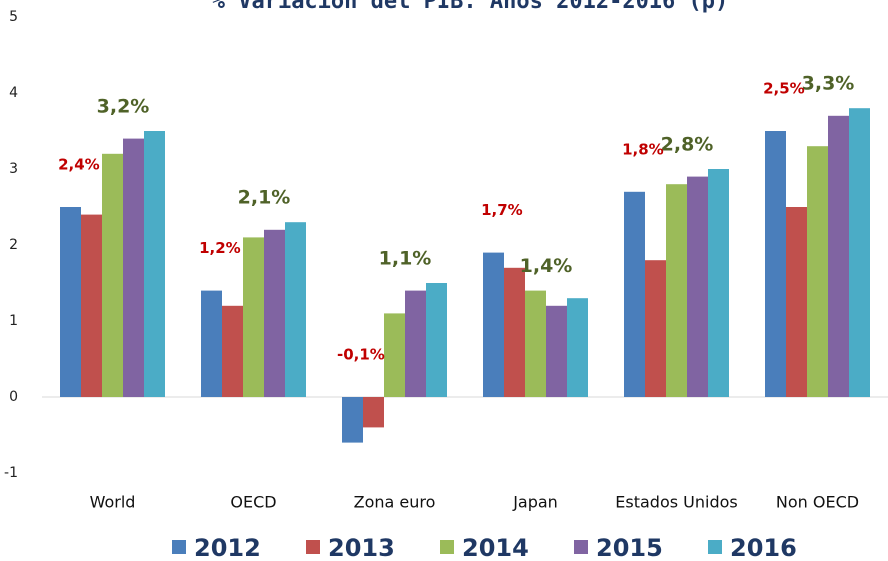 Image resolution: width=888 pixels, height=561 pixels. What do you see at coordinates (13, 245) in the screenshot?
I see `y-tick-label: 2` at bounding box center [13, 245].